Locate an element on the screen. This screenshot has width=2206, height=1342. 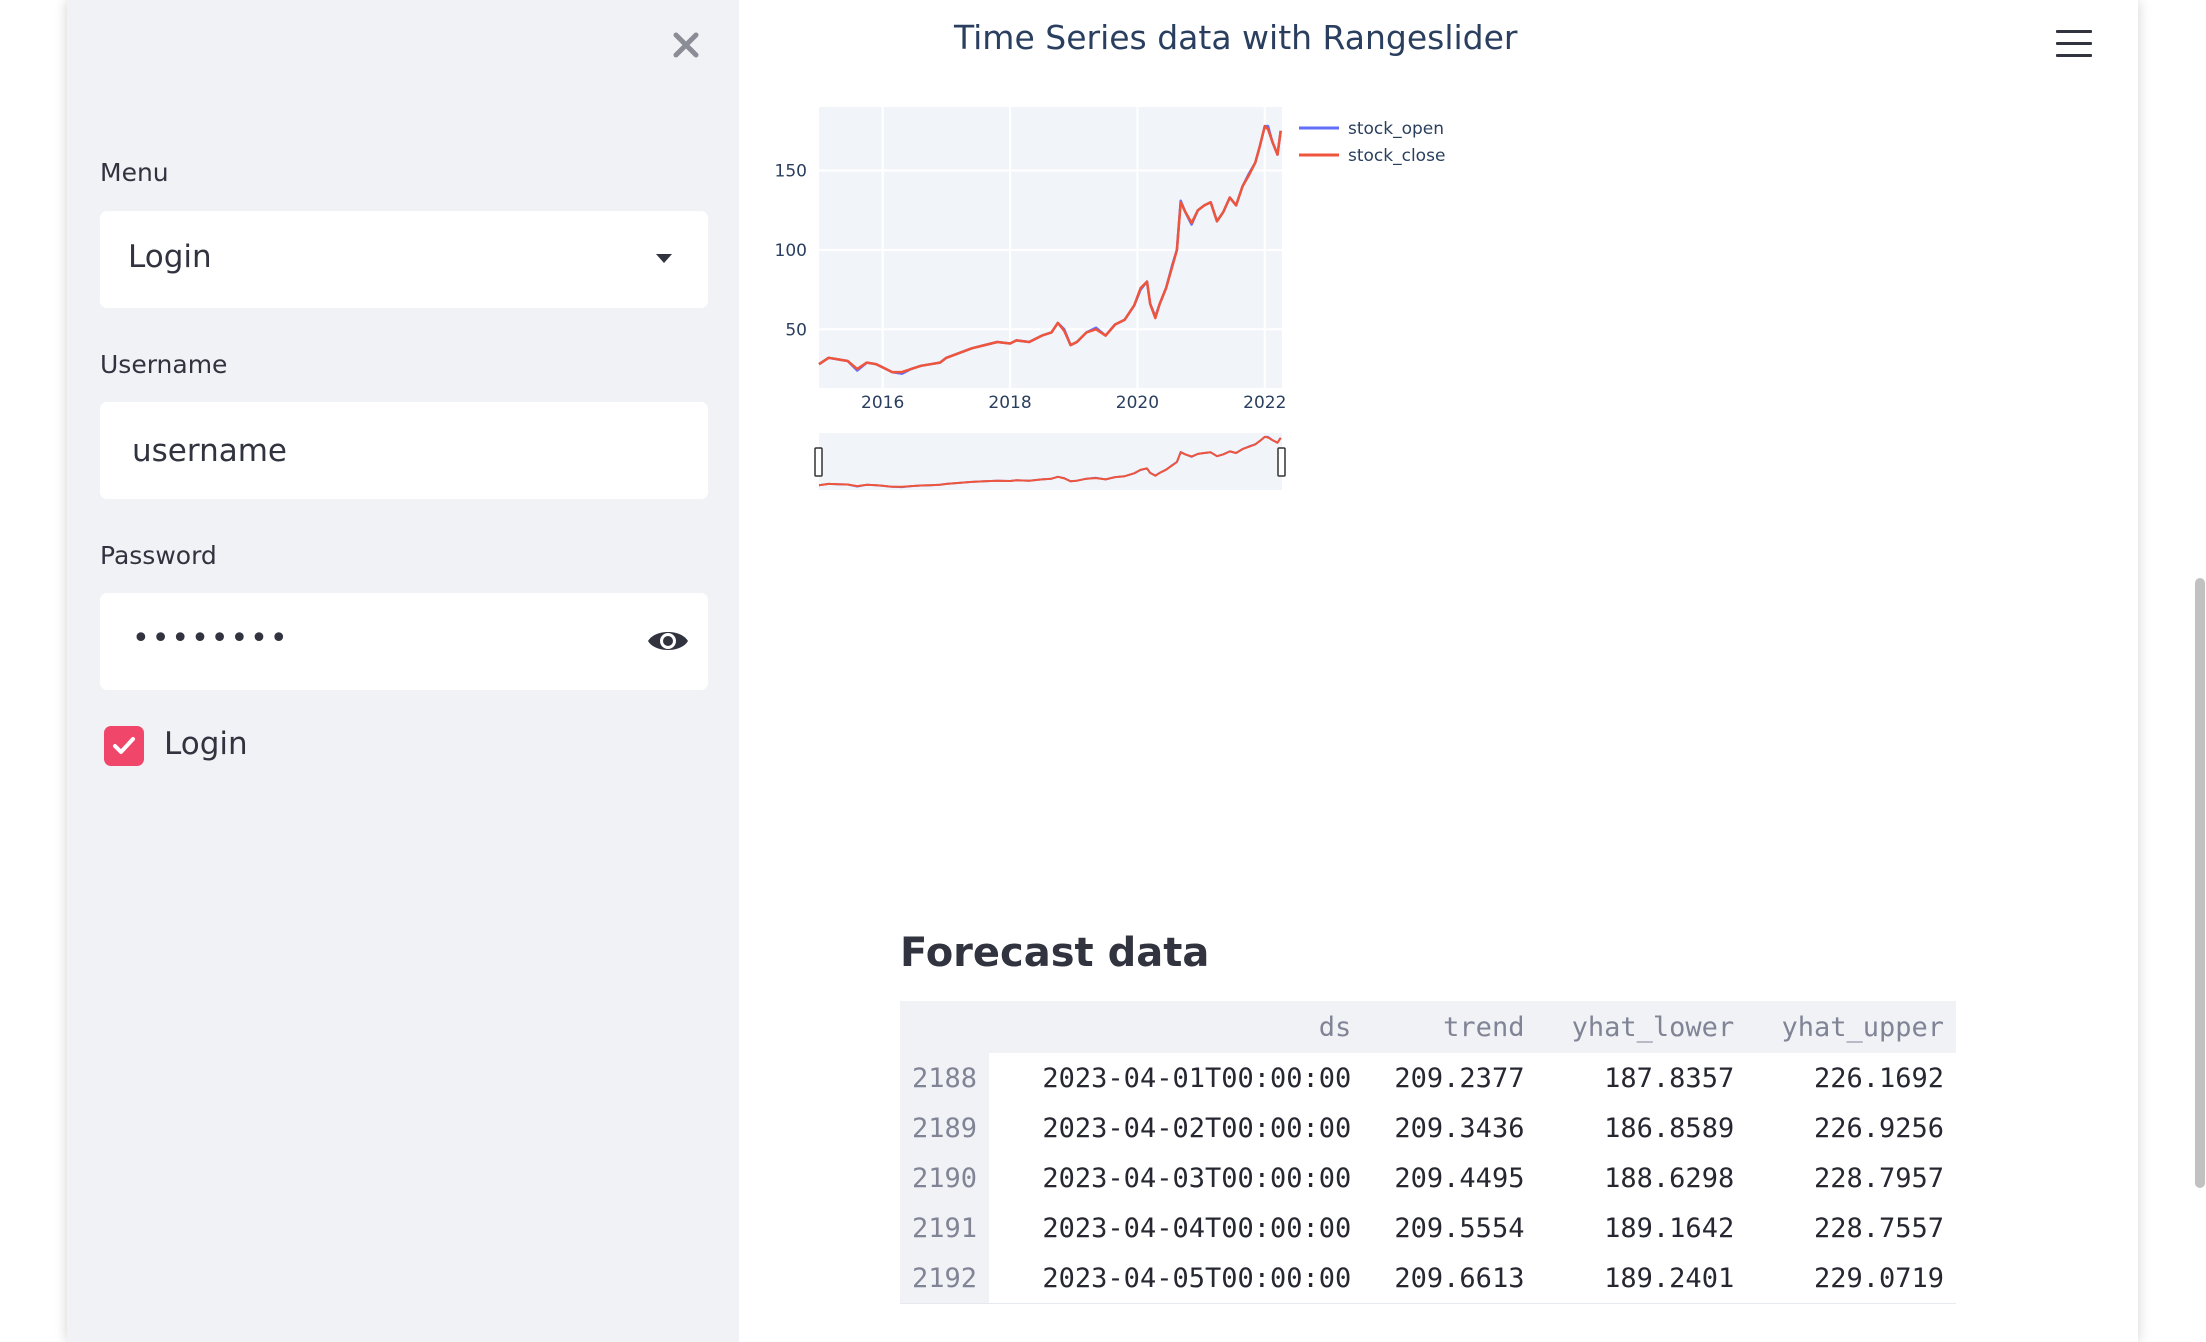
forecast-title: Forecast data is located at coordinates (1055, 953).